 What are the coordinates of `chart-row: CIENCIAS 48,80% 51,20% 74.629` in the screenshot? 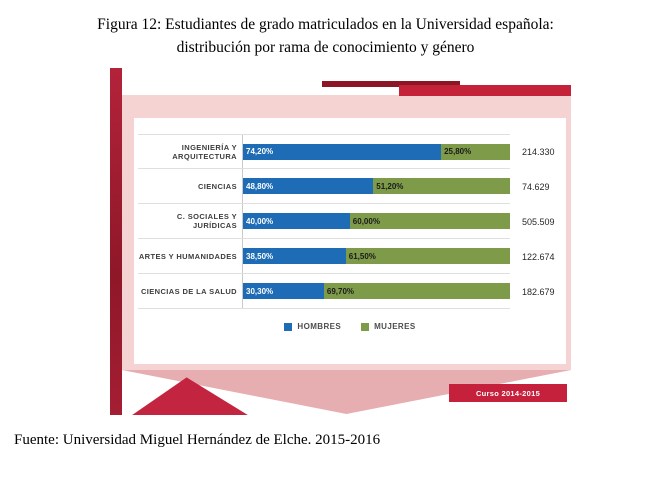 It's located at (350, 186).